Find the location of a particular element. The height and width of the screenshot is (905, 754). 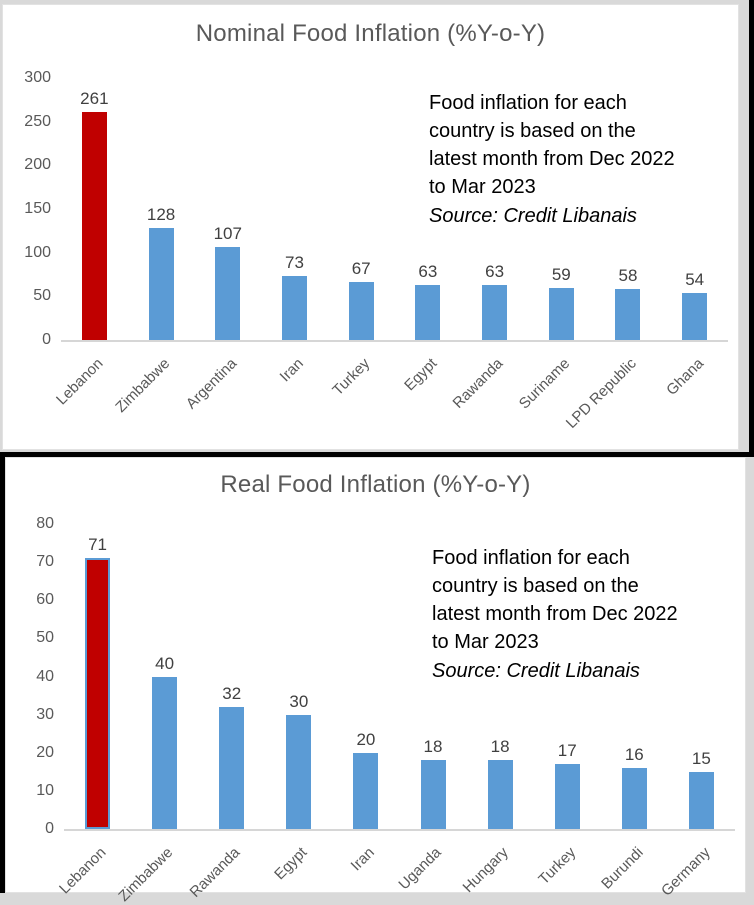

bar-slot: 20 is located at coordinates (365, 676).